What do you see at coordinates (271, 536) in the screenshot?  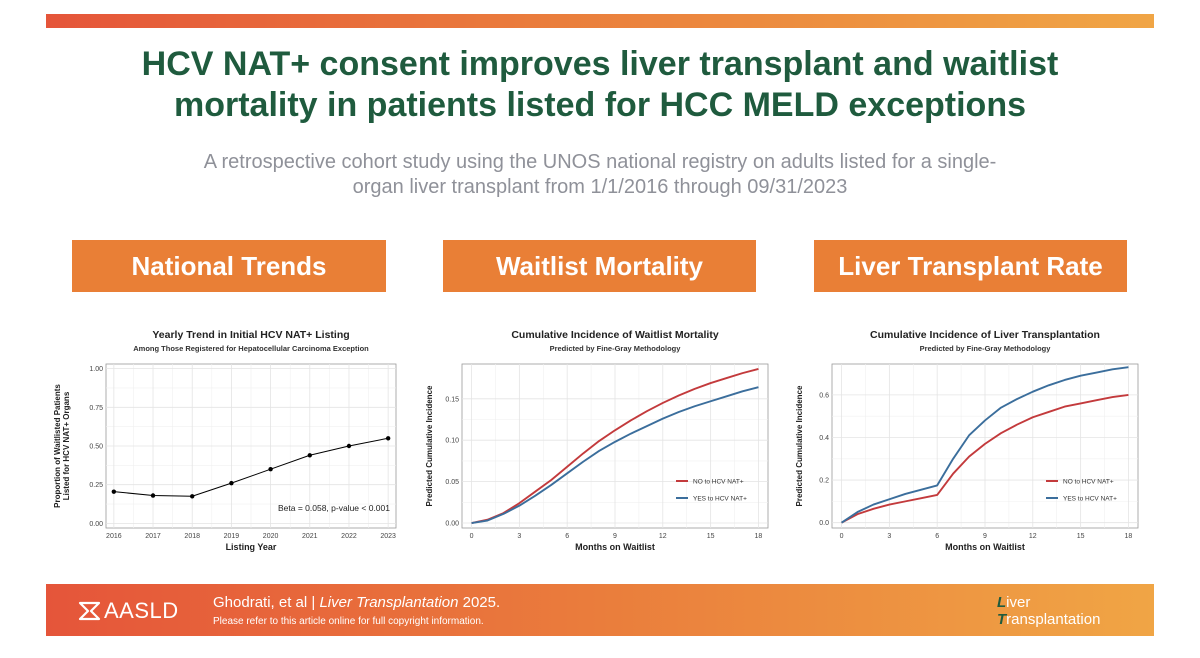 I see `x-tick-label: 2020` at bounding box center [271, 536].